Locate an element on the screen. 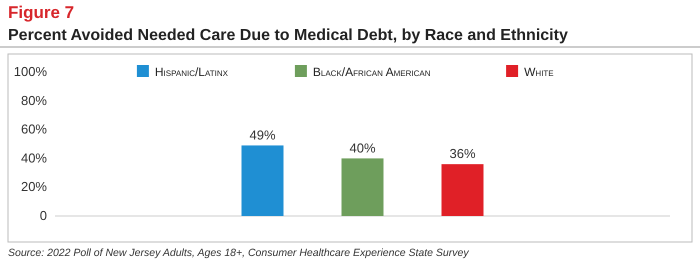  legend-label: Black/African American is located at coordinates (371, 72).